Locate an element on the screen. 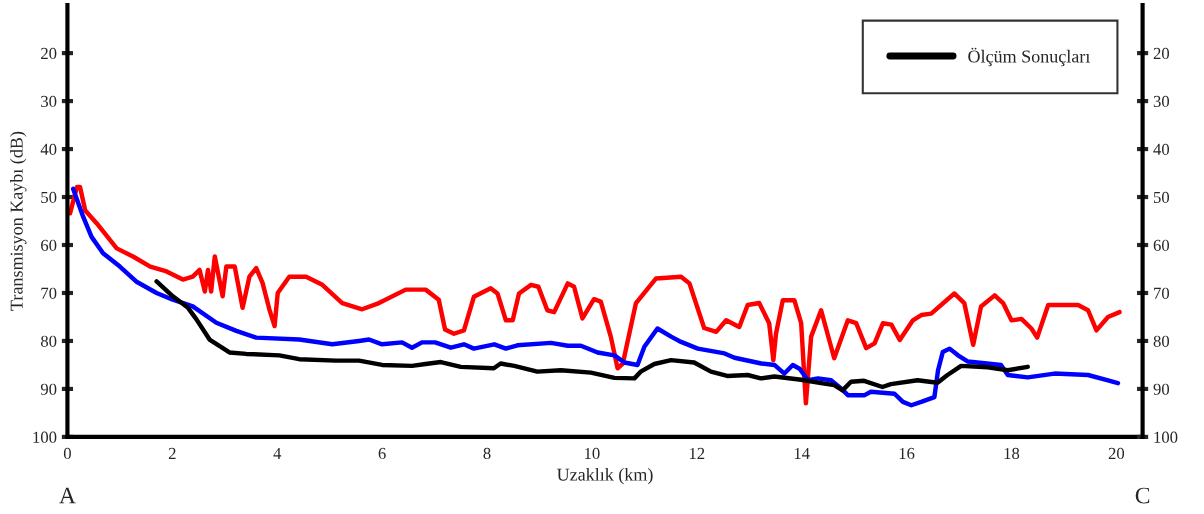  x-tick-label: 10 is located at coordinates (592, 453).